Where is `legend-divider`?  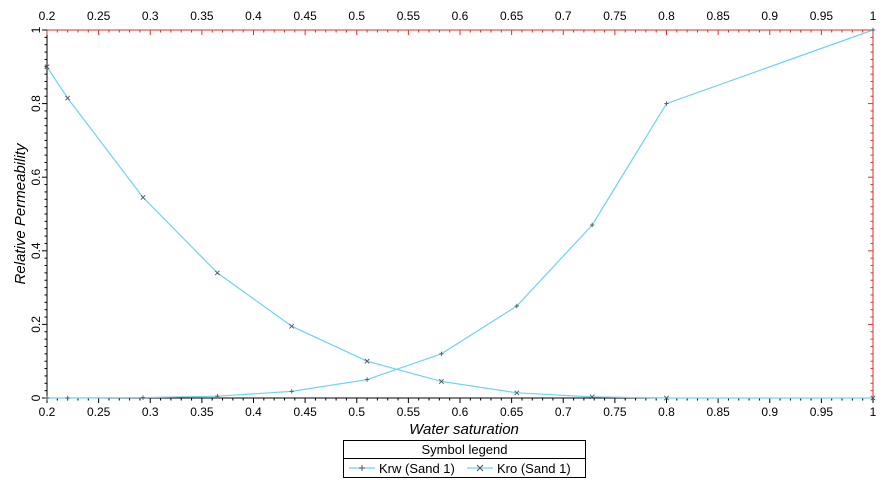 legend-divider is located at coordinates (464, 458).